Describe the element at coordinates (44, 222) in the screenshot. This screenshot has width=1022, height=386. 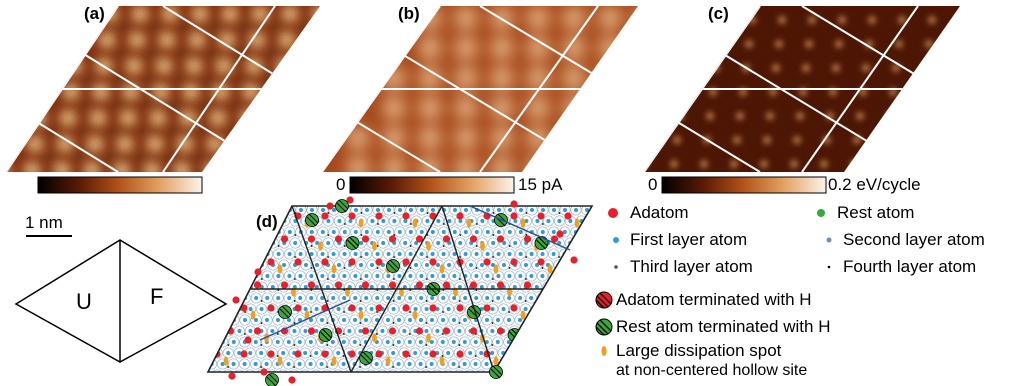
I see `scale-bar-label: 1 nm` at that location.